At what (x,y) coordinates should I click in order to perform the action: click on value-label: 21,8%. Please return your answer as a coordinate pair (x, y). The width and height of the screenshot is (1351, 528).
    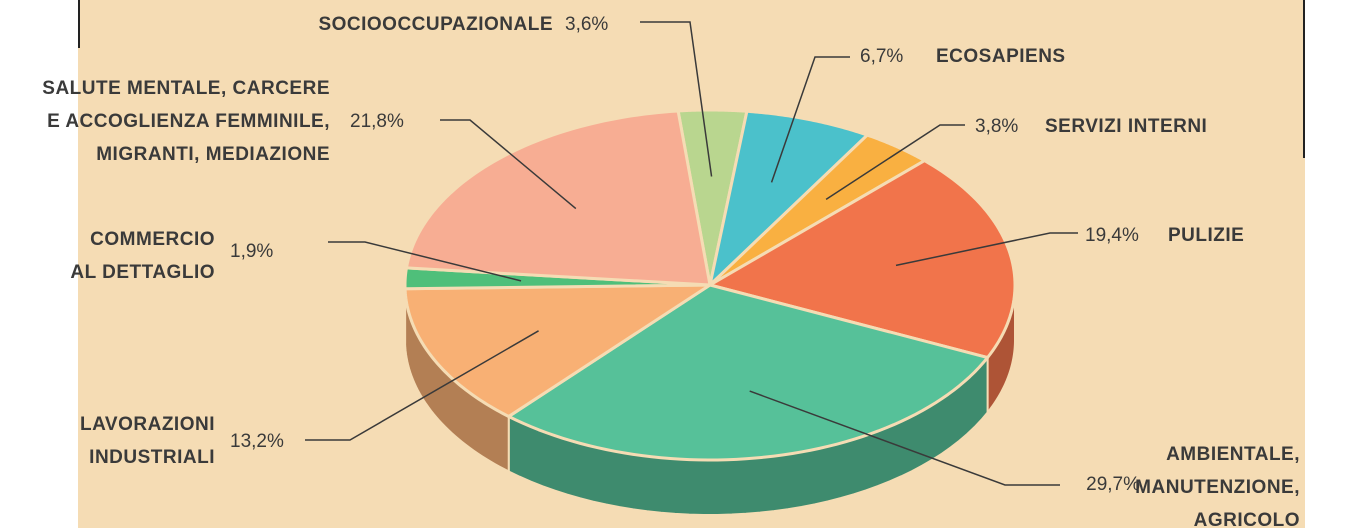
    Looking at the image, I should click on (377, 121).